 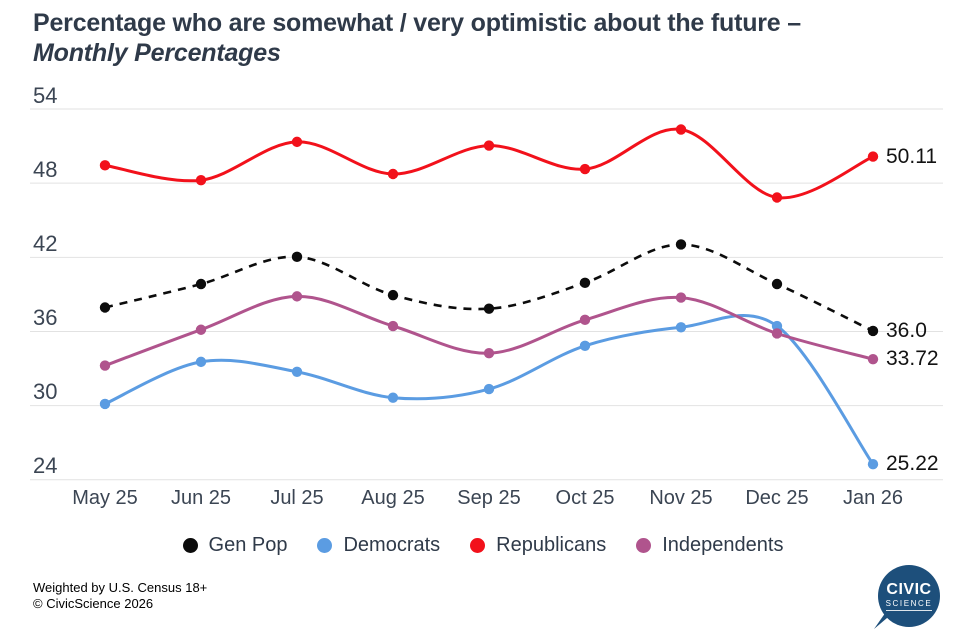 What do you see at coordinates (105, 498) in the screenshot?
I see `x-tick-label-may-25: May 25` at bounding box center [105, 498].